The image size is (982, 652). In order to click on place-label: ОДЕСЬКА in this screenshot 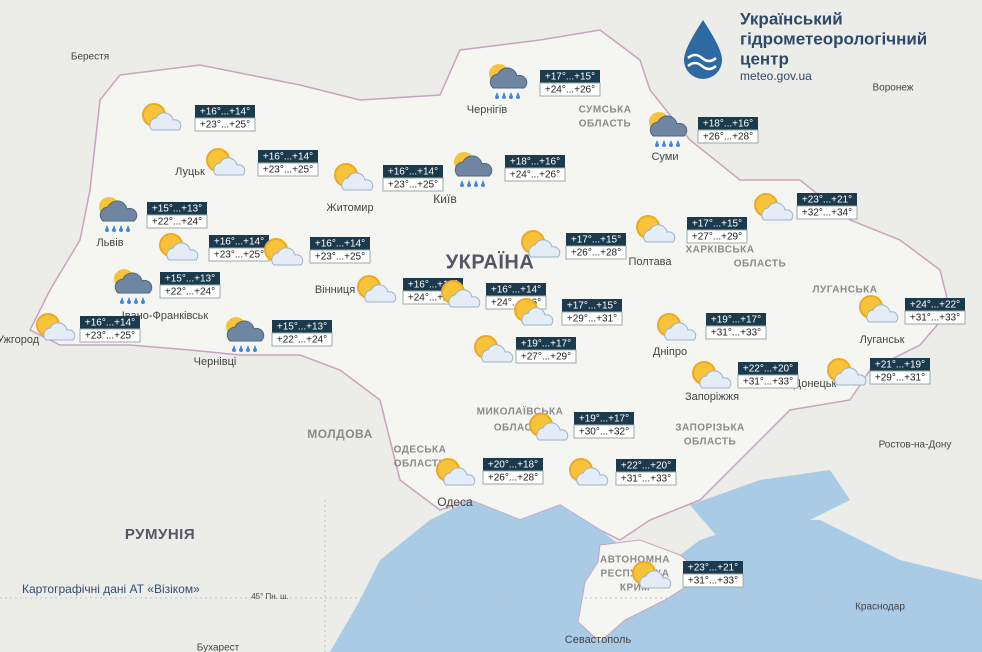, I will do `click(420, 450)`.